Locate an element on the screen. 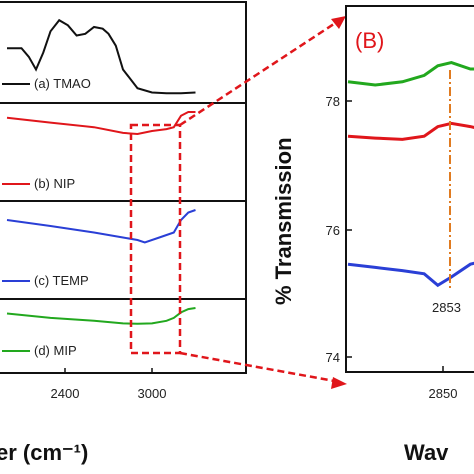  right-series-group is located at coordinates (410, 174).